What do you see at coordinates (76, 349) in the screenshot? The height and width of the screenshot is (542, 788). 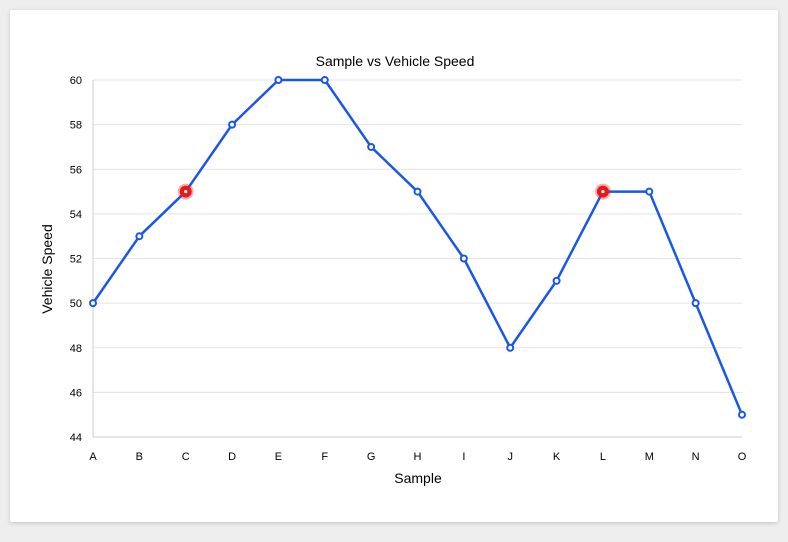 I see `y-tick-label-48: 48` at bounding box center [76, 349].